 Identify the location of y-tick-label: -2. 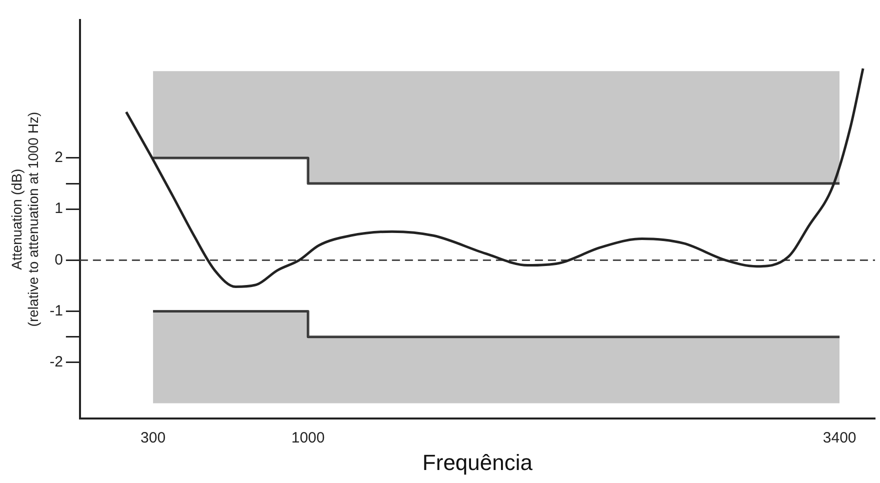
(56, 362).